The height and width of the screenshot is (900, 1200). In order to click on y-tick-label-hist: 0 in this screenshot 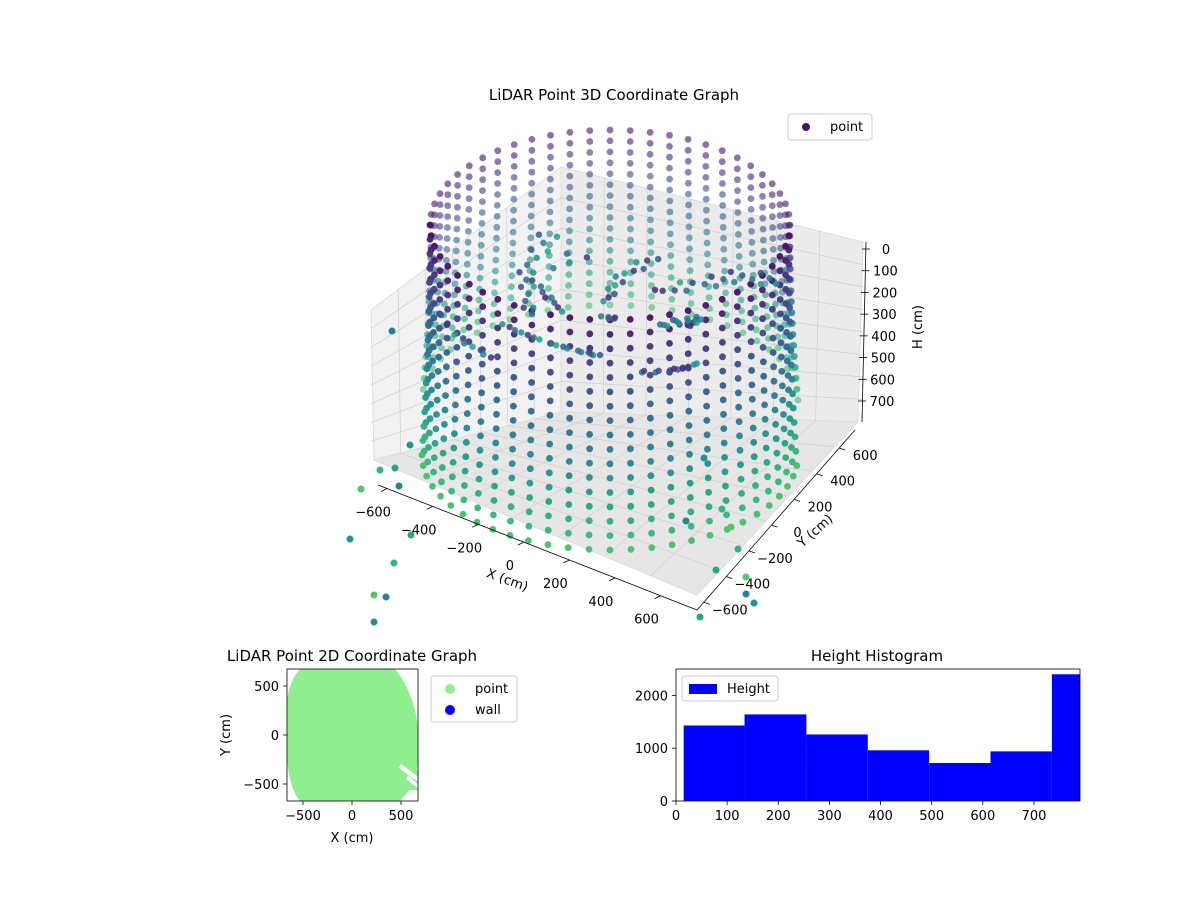, I will do `click(664, 802)`.